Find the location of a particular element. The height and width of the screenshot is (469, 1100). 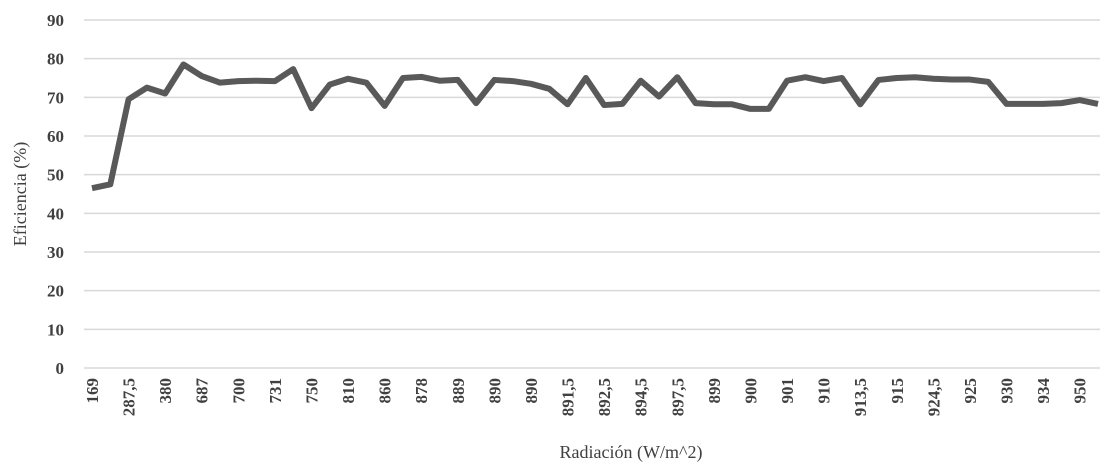

x-tick-label: 889 is located at coordinates (458, 391).